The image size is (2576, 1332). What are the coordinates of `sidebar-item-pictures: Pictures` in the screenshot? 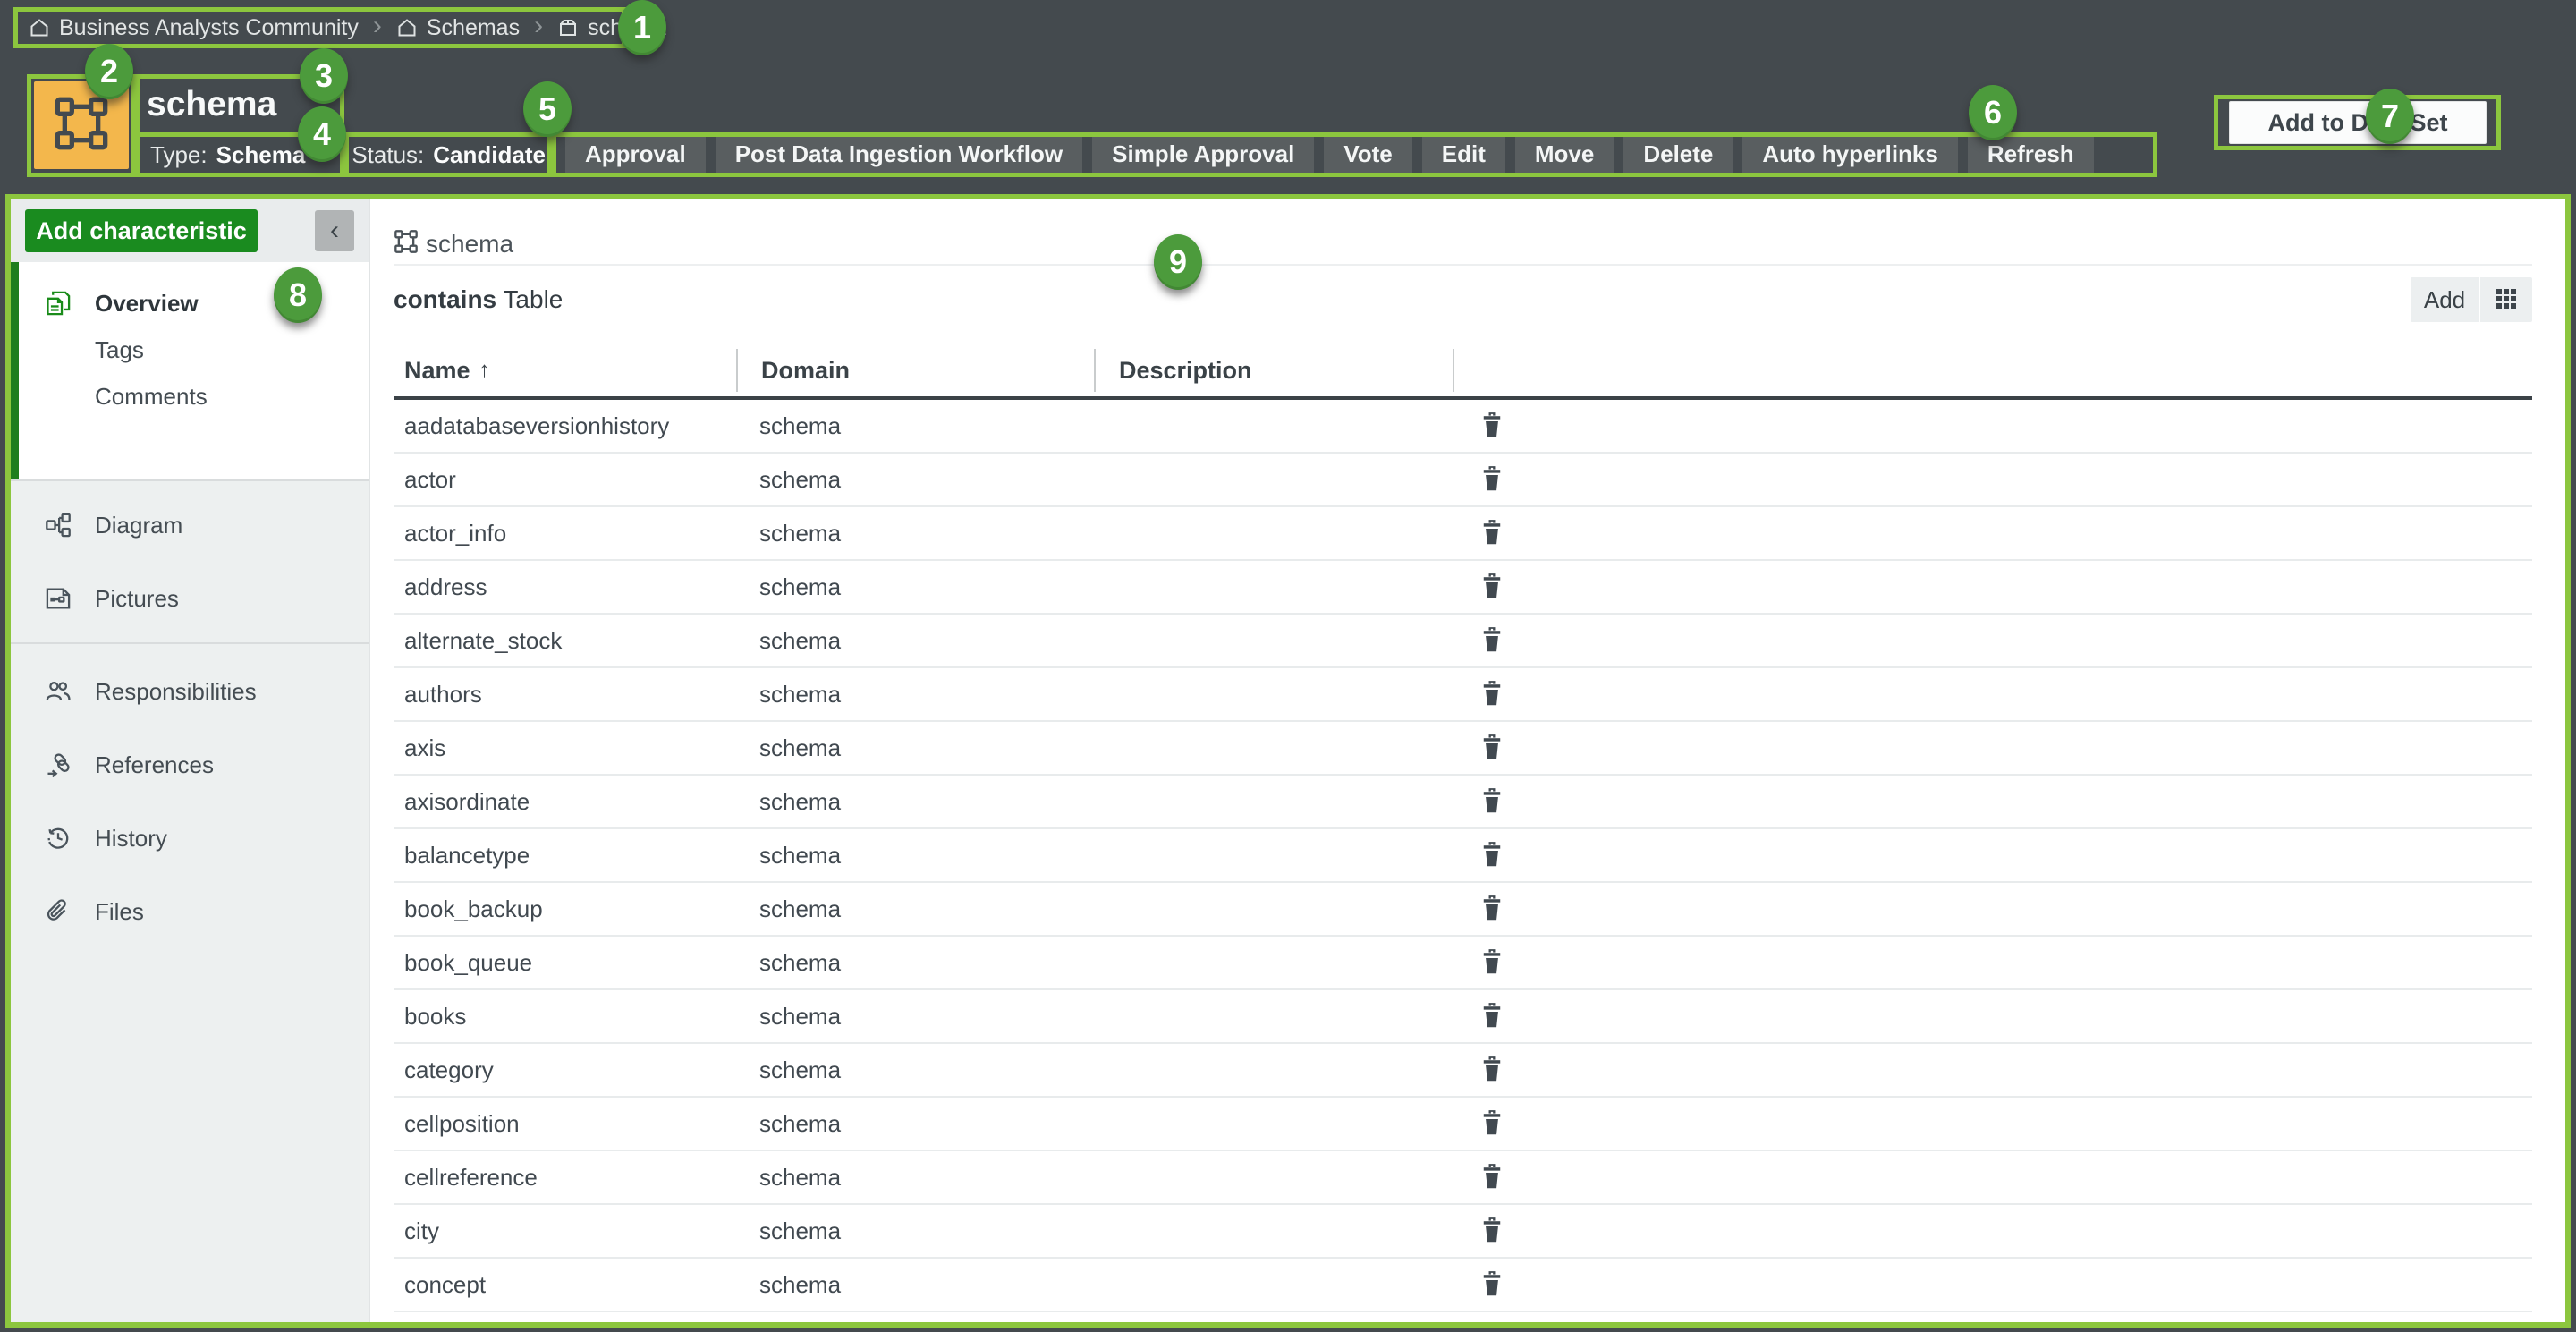 It's located at (190, 598).